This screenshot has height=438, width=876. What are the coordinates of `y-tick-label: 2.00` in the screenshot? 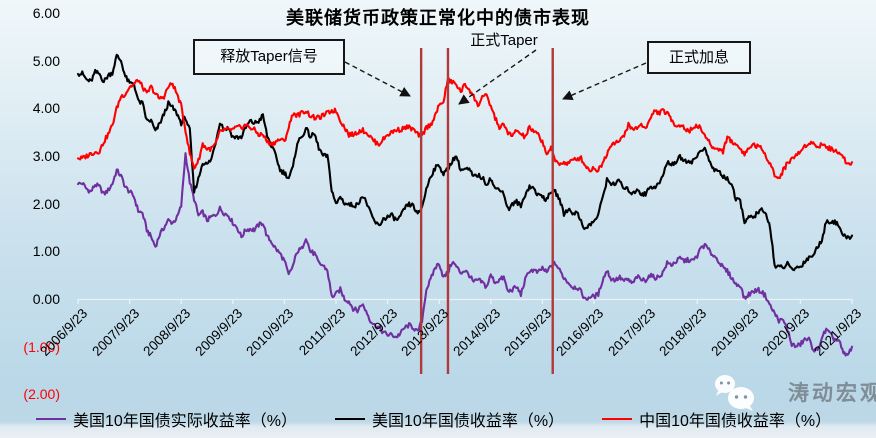 It's located at (46, 204).